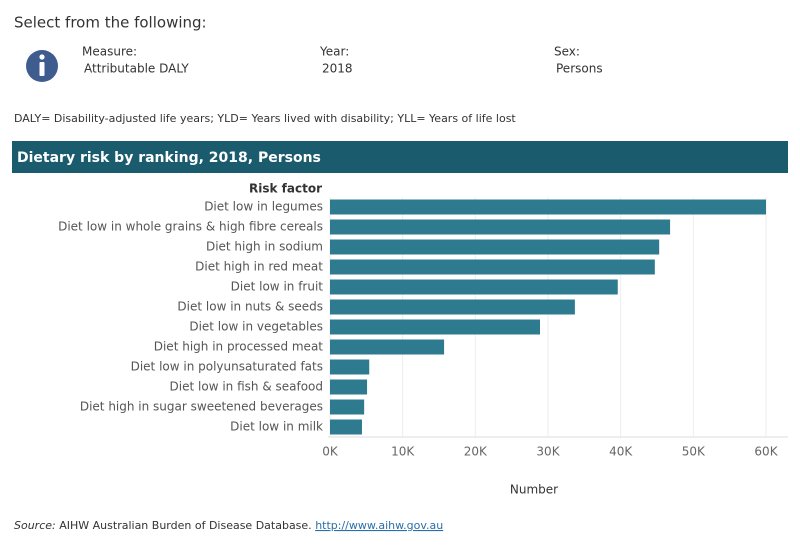 Image resolution: width=800 pixels, height=554 pixels. What do you see at coordinates (136, 69) in the screenshot?
I see `filter-value: Attributable DALY` at bounding box center [136, 69].